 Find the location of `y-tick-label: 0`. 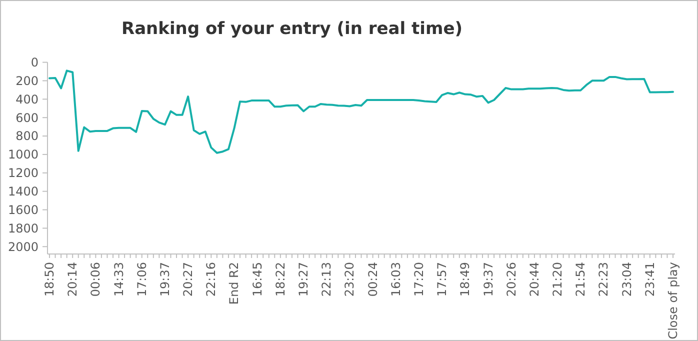

y-tick-label: 0 is located at coordinates (34, 63).